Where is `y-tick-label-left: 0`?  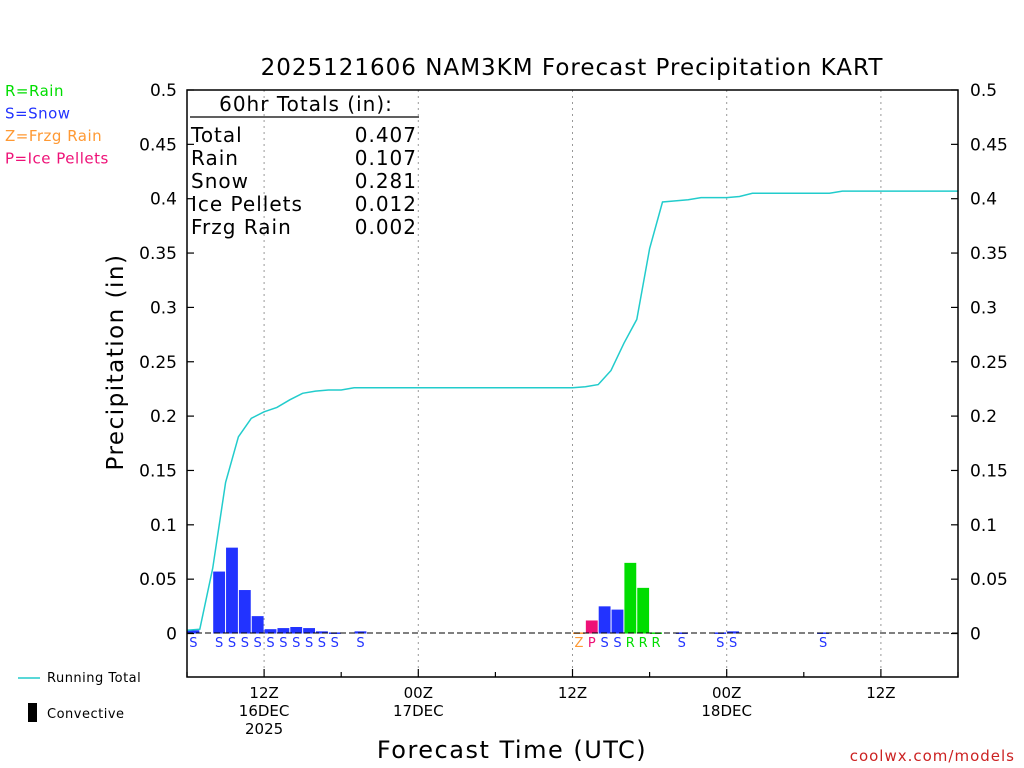
y-tick-label-left: 0 is located at coordinates (171, 635).